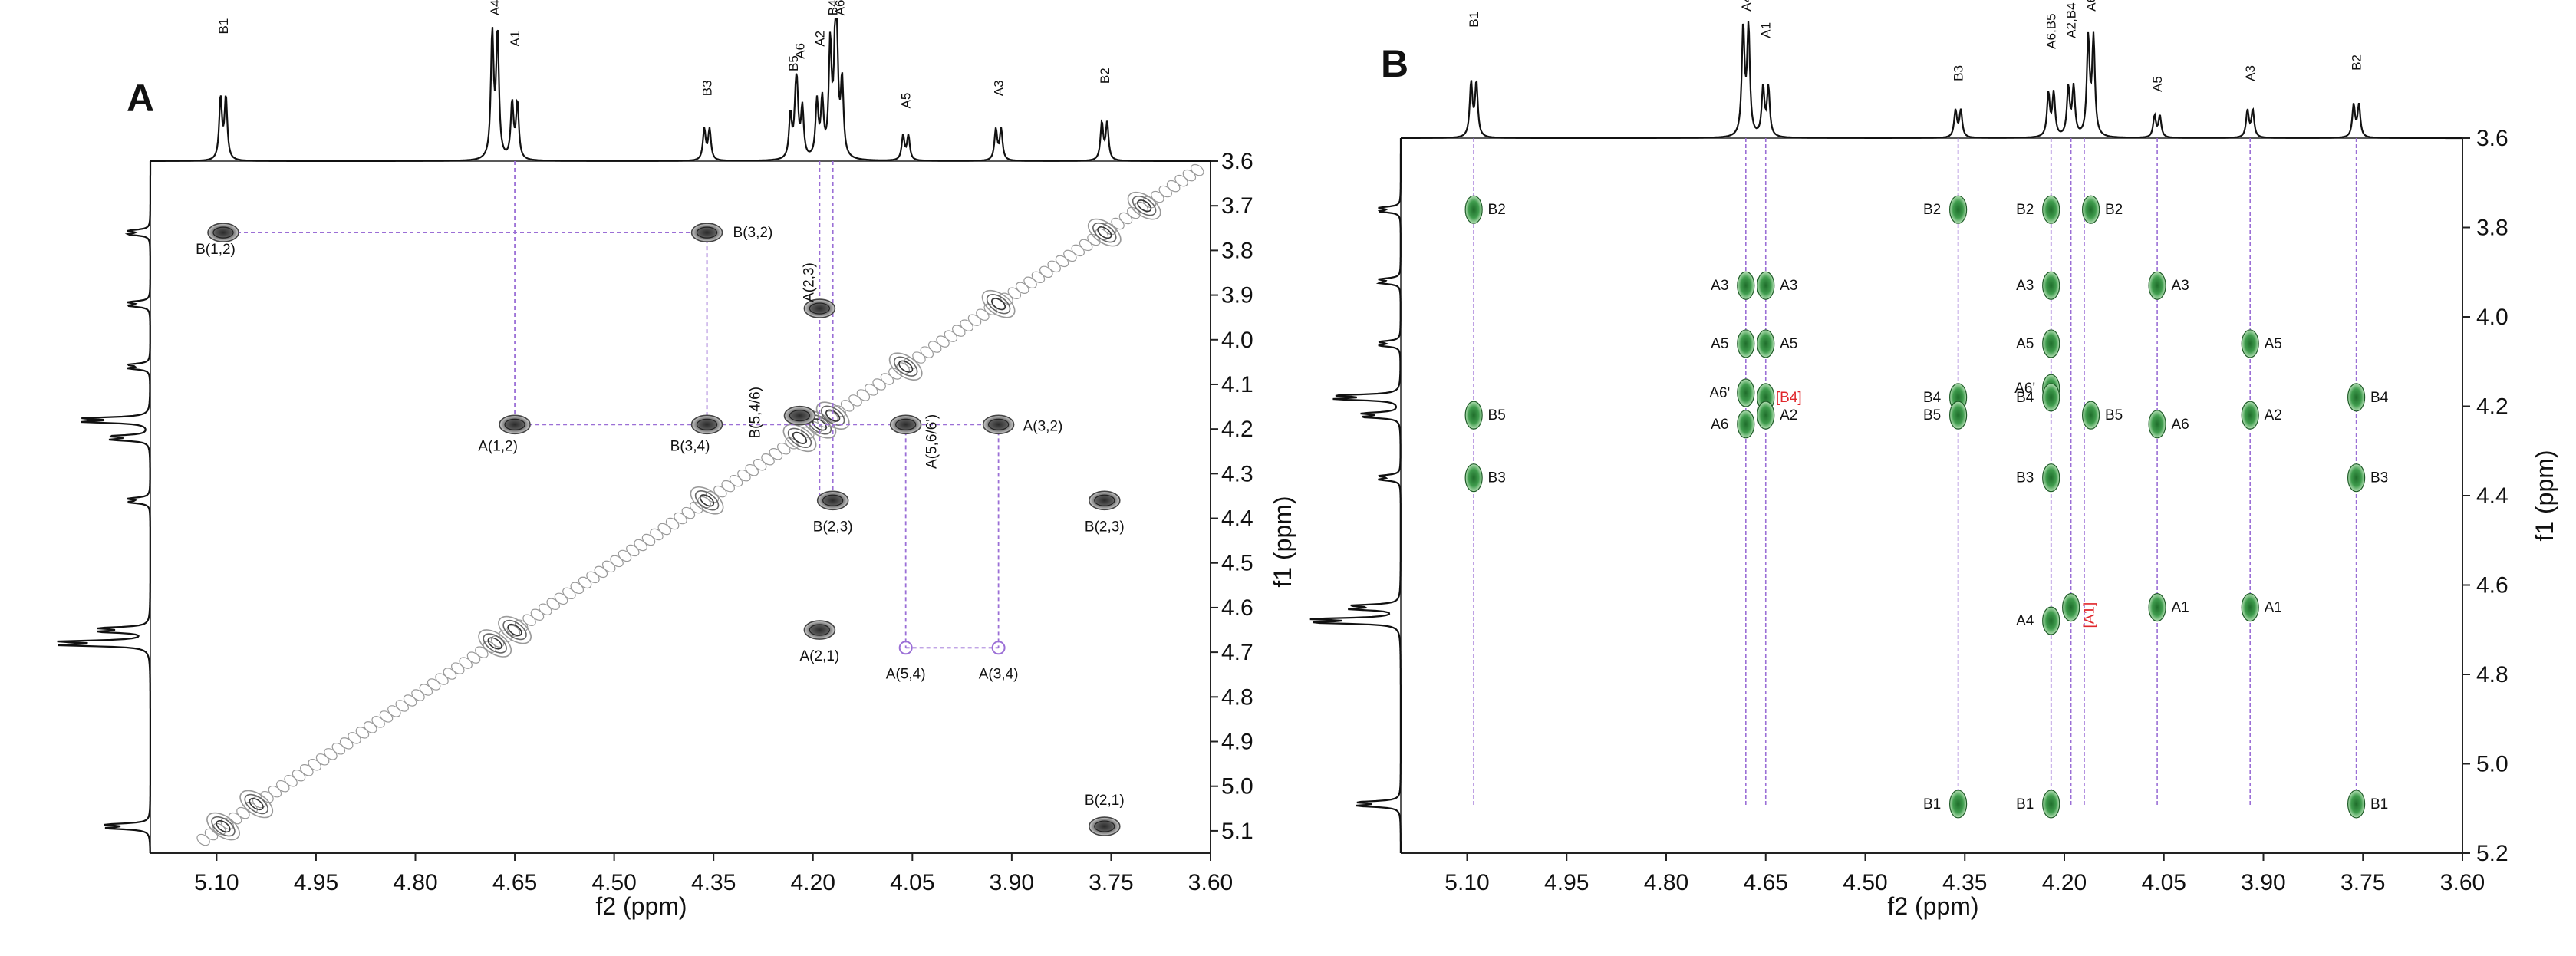 This screenshot has width=2576, height=956. What do you see at coordinates (316, 882) in the screenshot?
I see `x-tick-label: 4.95` at bounding box center [316, 882].